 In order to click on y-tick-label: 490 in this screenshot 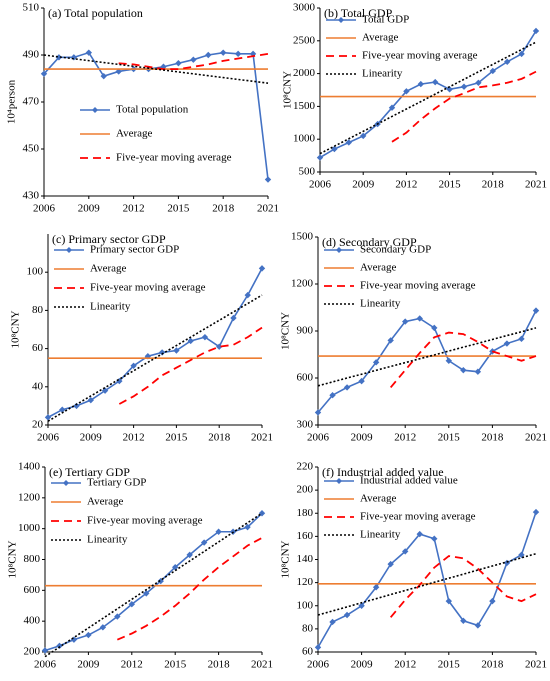, I will do `click(31, 55)`.